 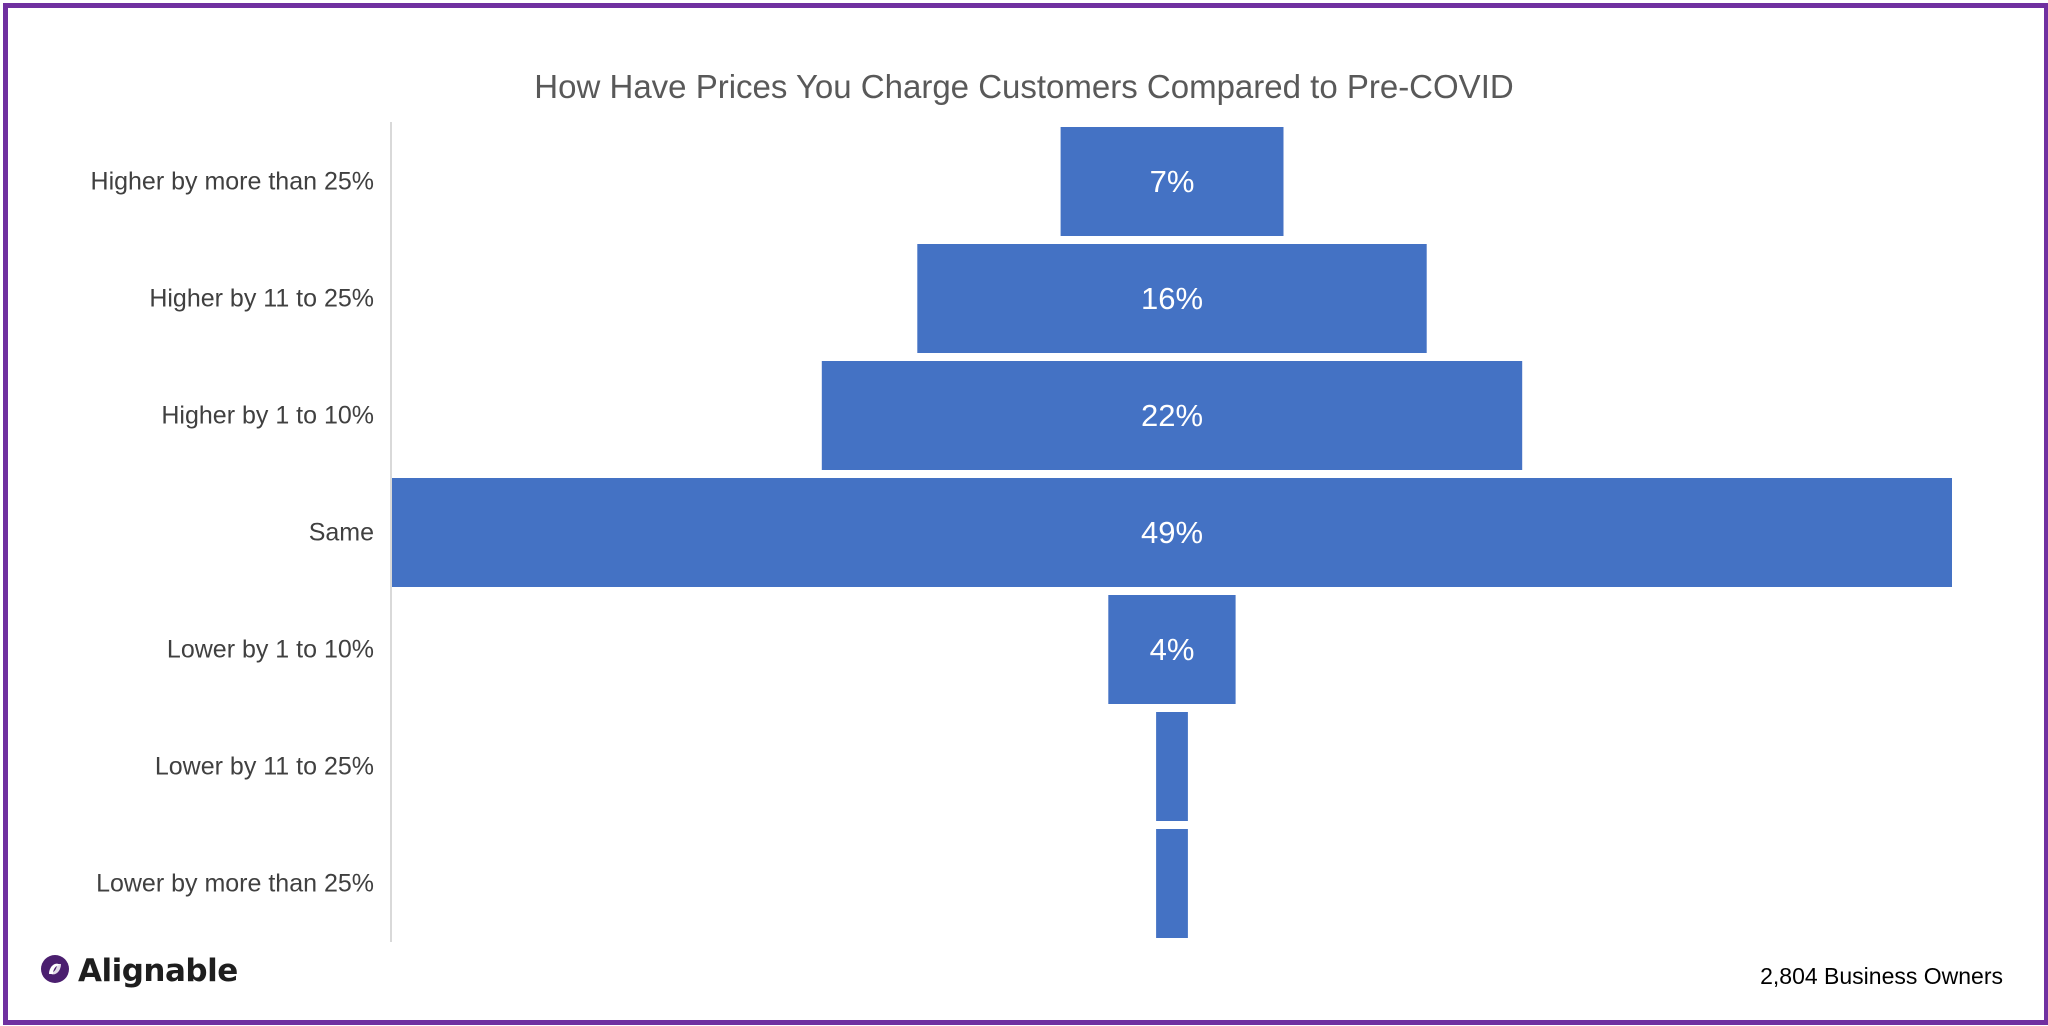 What do you see at coordinates (158, 971) in the screenshot?
I see `alignable-logo-text: Alignable` at bounding box center [158, 971].